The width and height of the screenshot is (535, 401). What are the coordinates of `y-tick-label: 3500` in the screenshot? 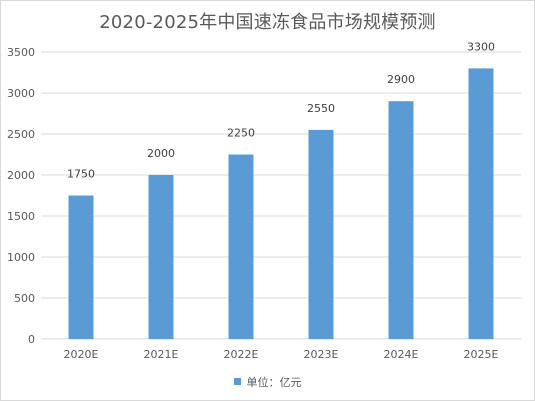 It's located at (21, 52).